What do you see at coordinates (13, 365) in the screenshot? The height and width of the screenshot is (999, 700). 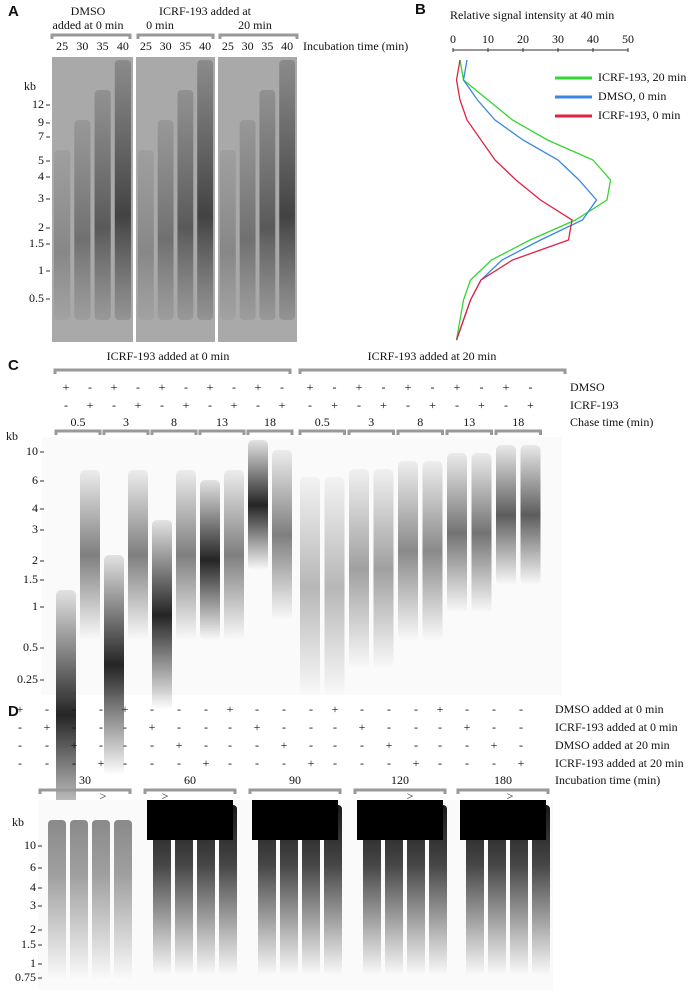 I see `panel-label: C` at bounding box center [13, 365].